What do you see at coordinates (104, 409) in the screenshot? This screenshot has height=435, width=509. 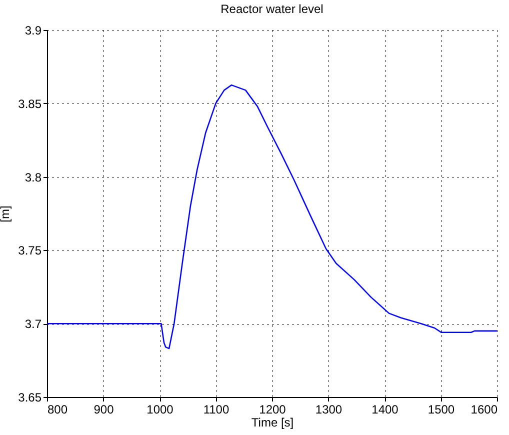 I see `x-tick-label: 900` at bounding box center [104, 409].